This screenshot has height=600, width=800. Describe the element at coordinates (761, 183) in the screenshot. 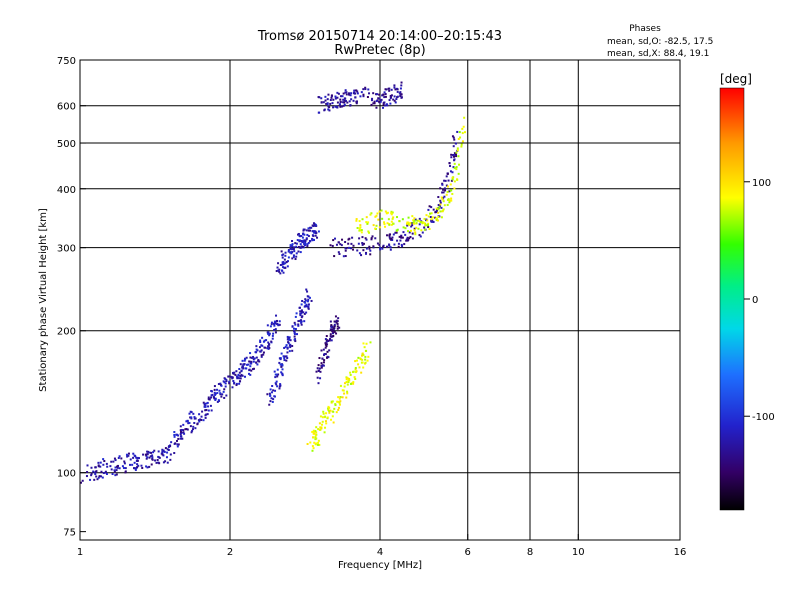

I see `colorbar-tick-label: 100` at that location.